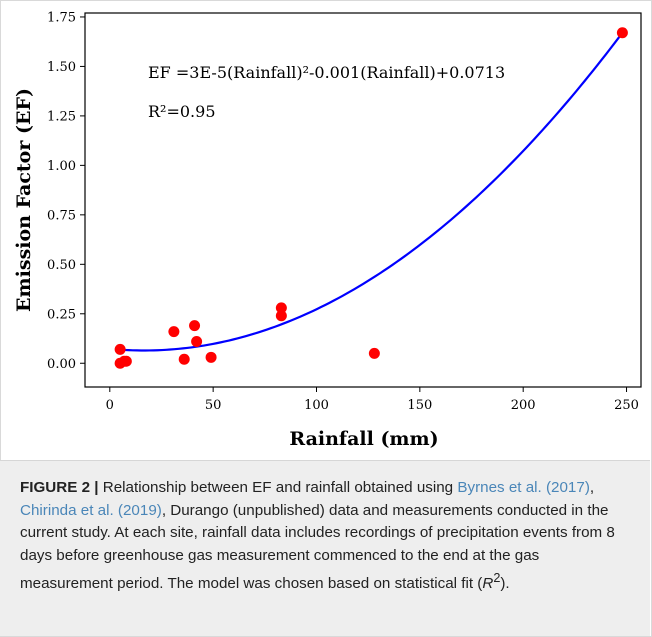 This screenshot has width=652, height=637. Describe the element at coordinates (488, 584) in the screenshot. I see `caption-italic-r: R` at that location.